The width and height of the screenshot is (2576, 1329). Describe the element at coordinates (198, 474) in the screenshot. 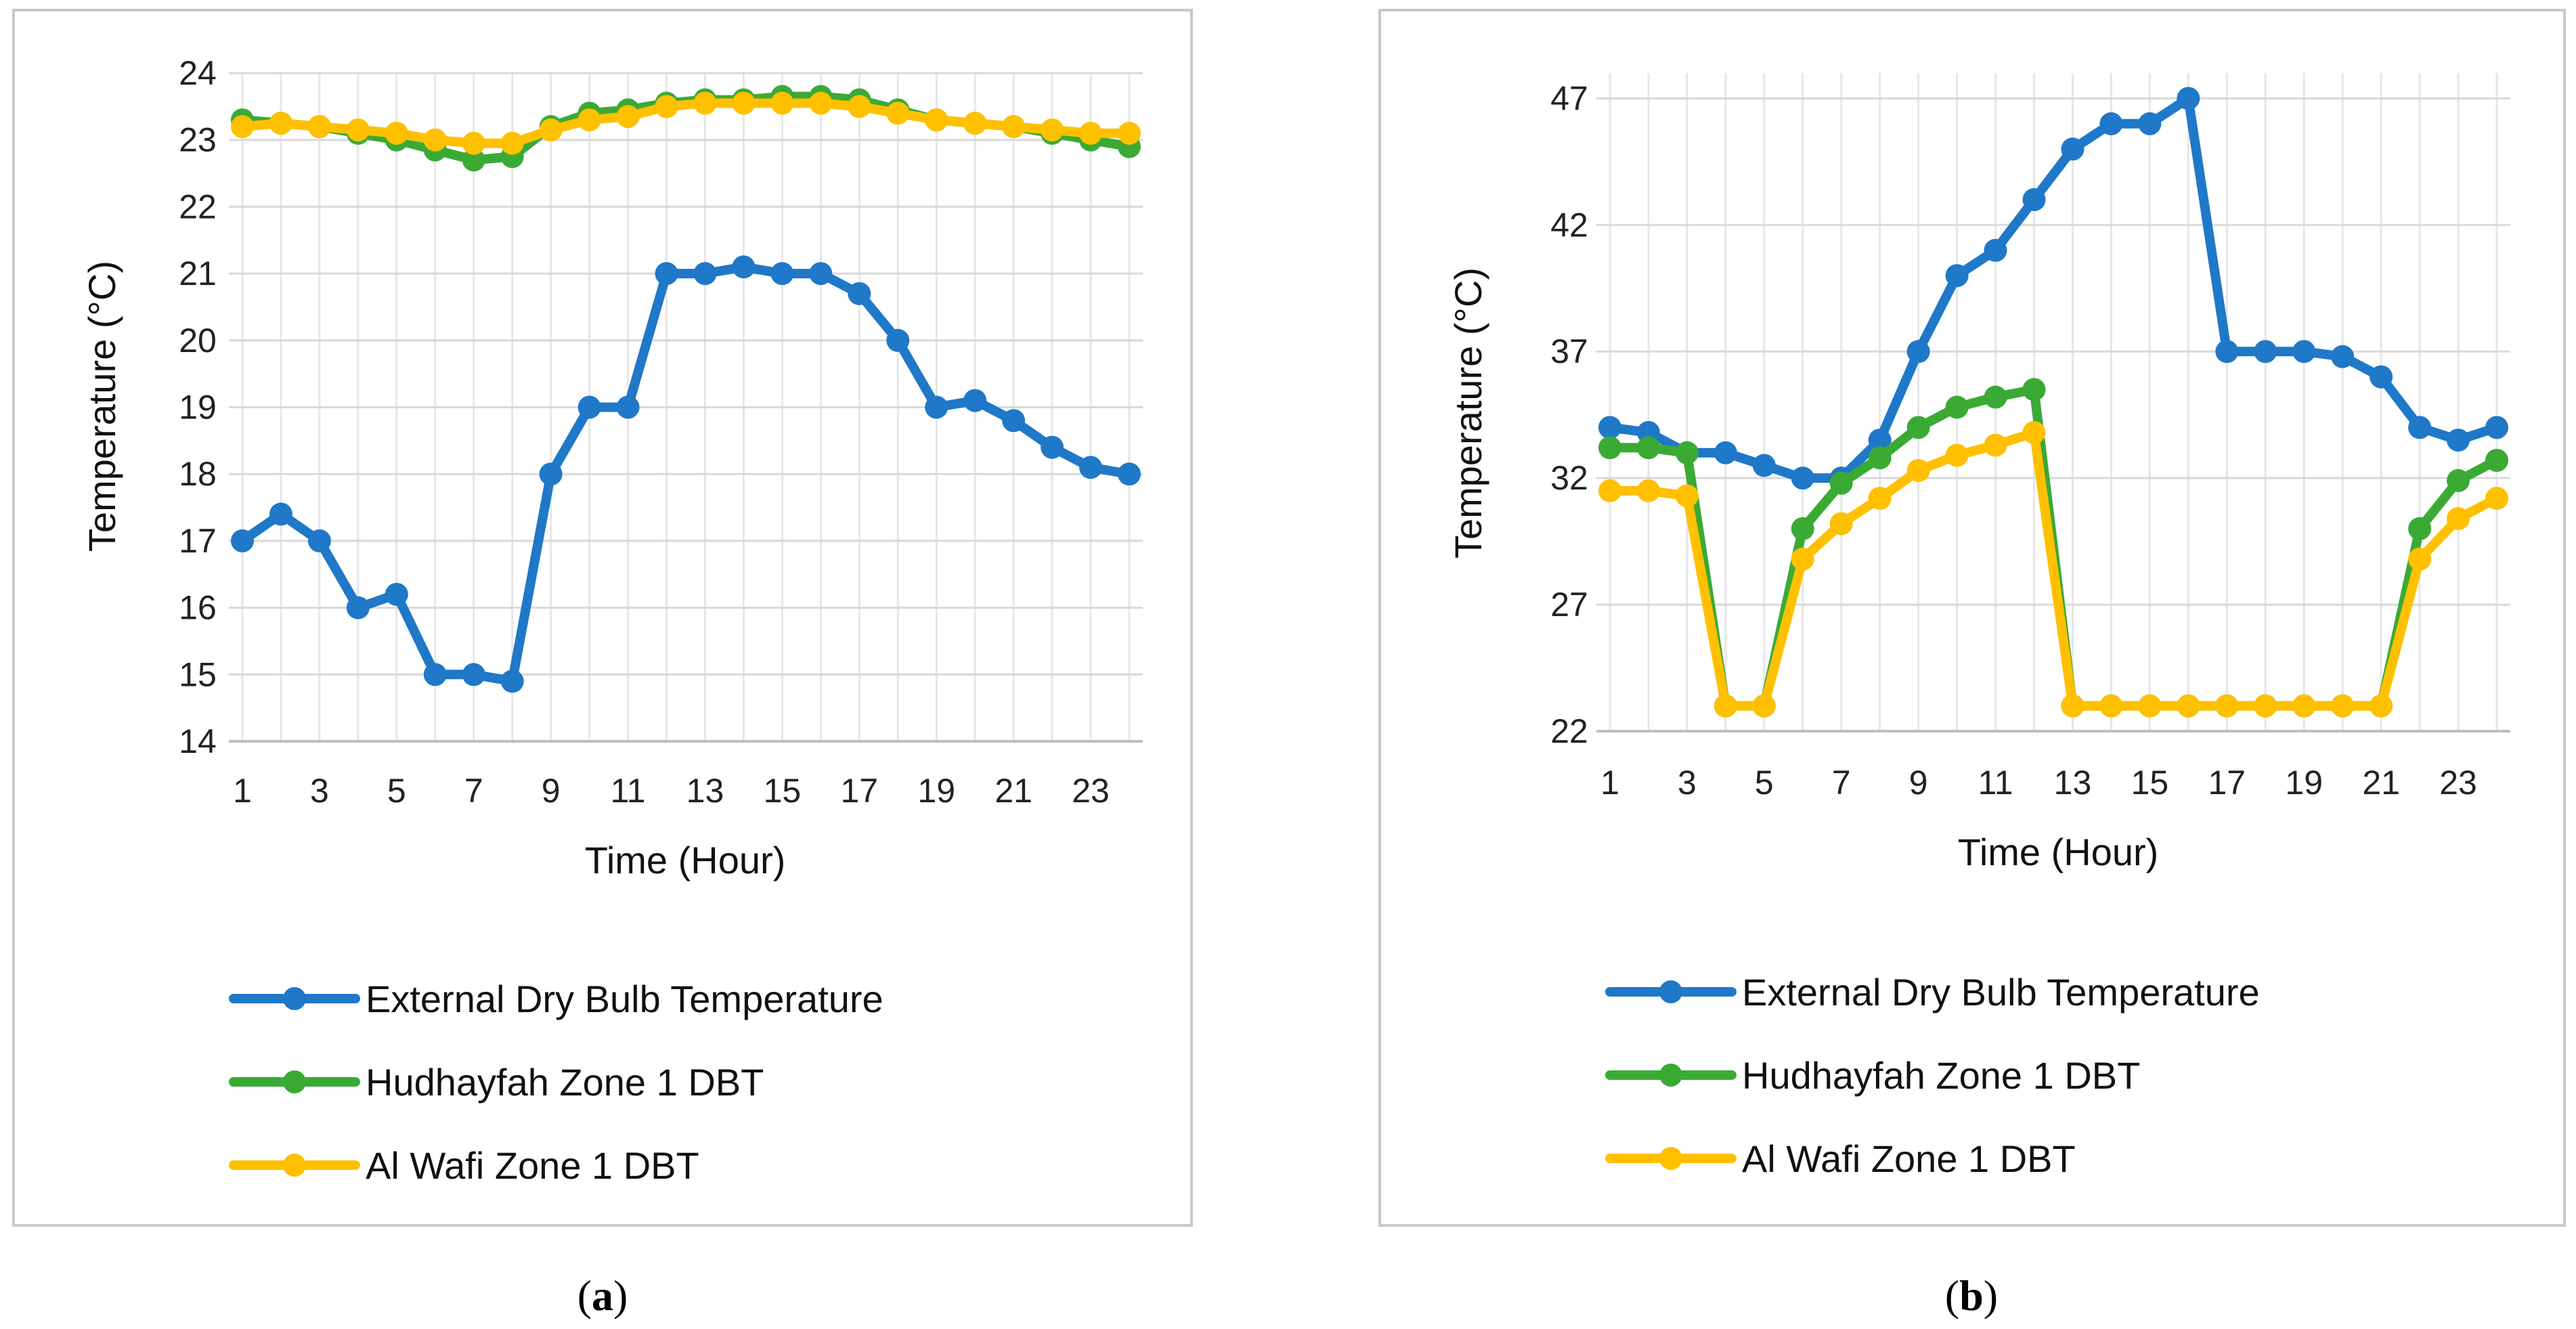

I see `y-tick-label: 18` at that location.